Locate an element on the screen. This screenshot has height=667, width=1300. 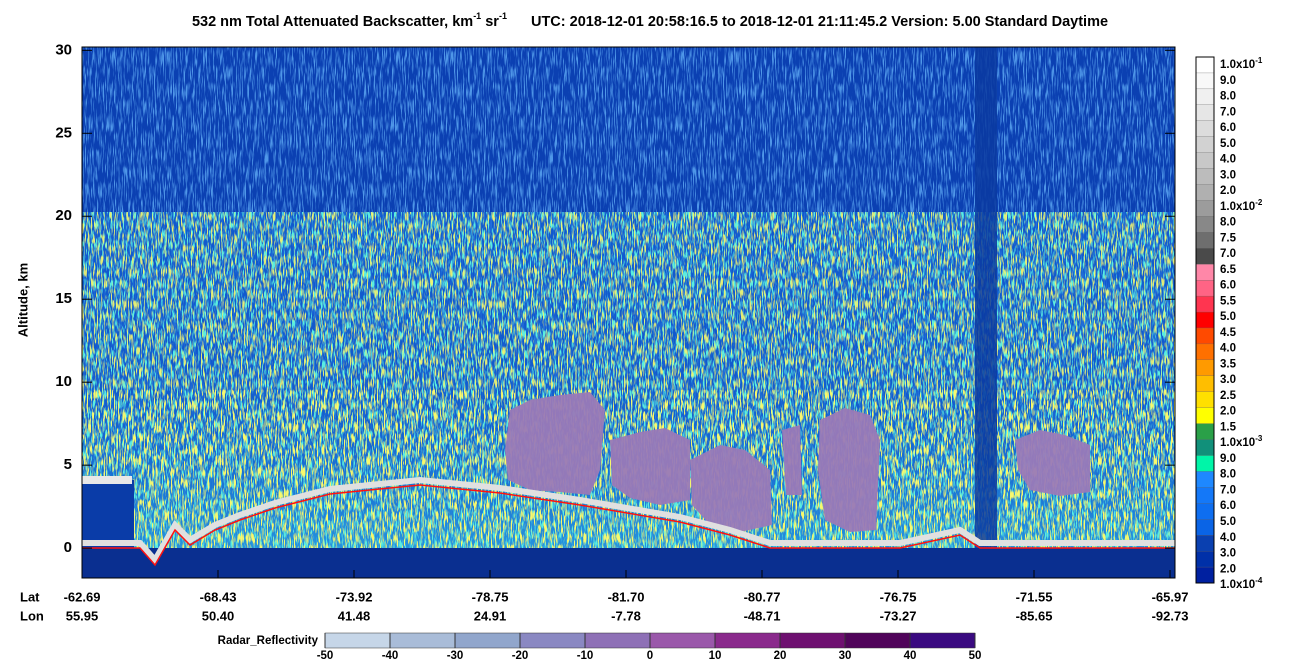
x-row-name: Lon is located at coordinates (32, 615).